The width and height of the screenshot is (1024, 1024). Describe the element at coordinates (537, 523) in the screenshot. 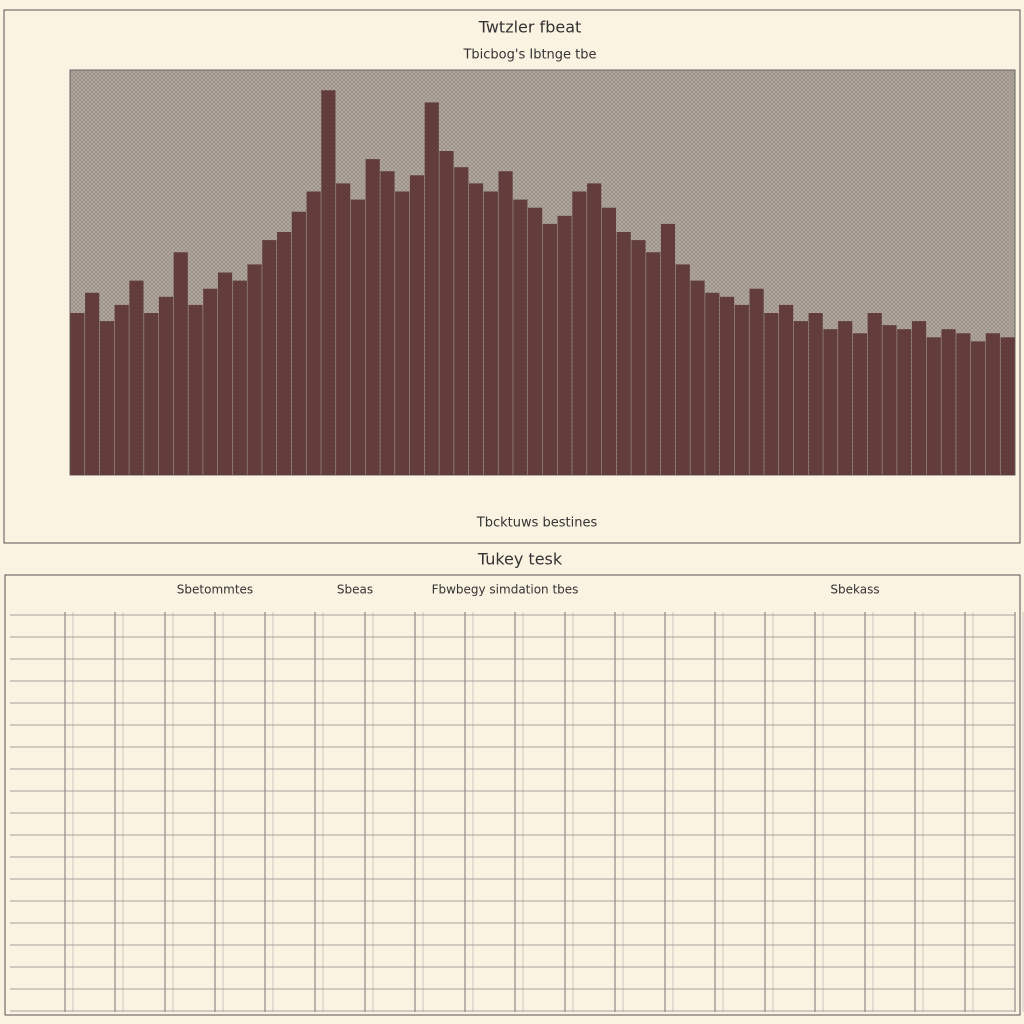

I see `x-axis-label: Tbcktuws bestines` at that location.